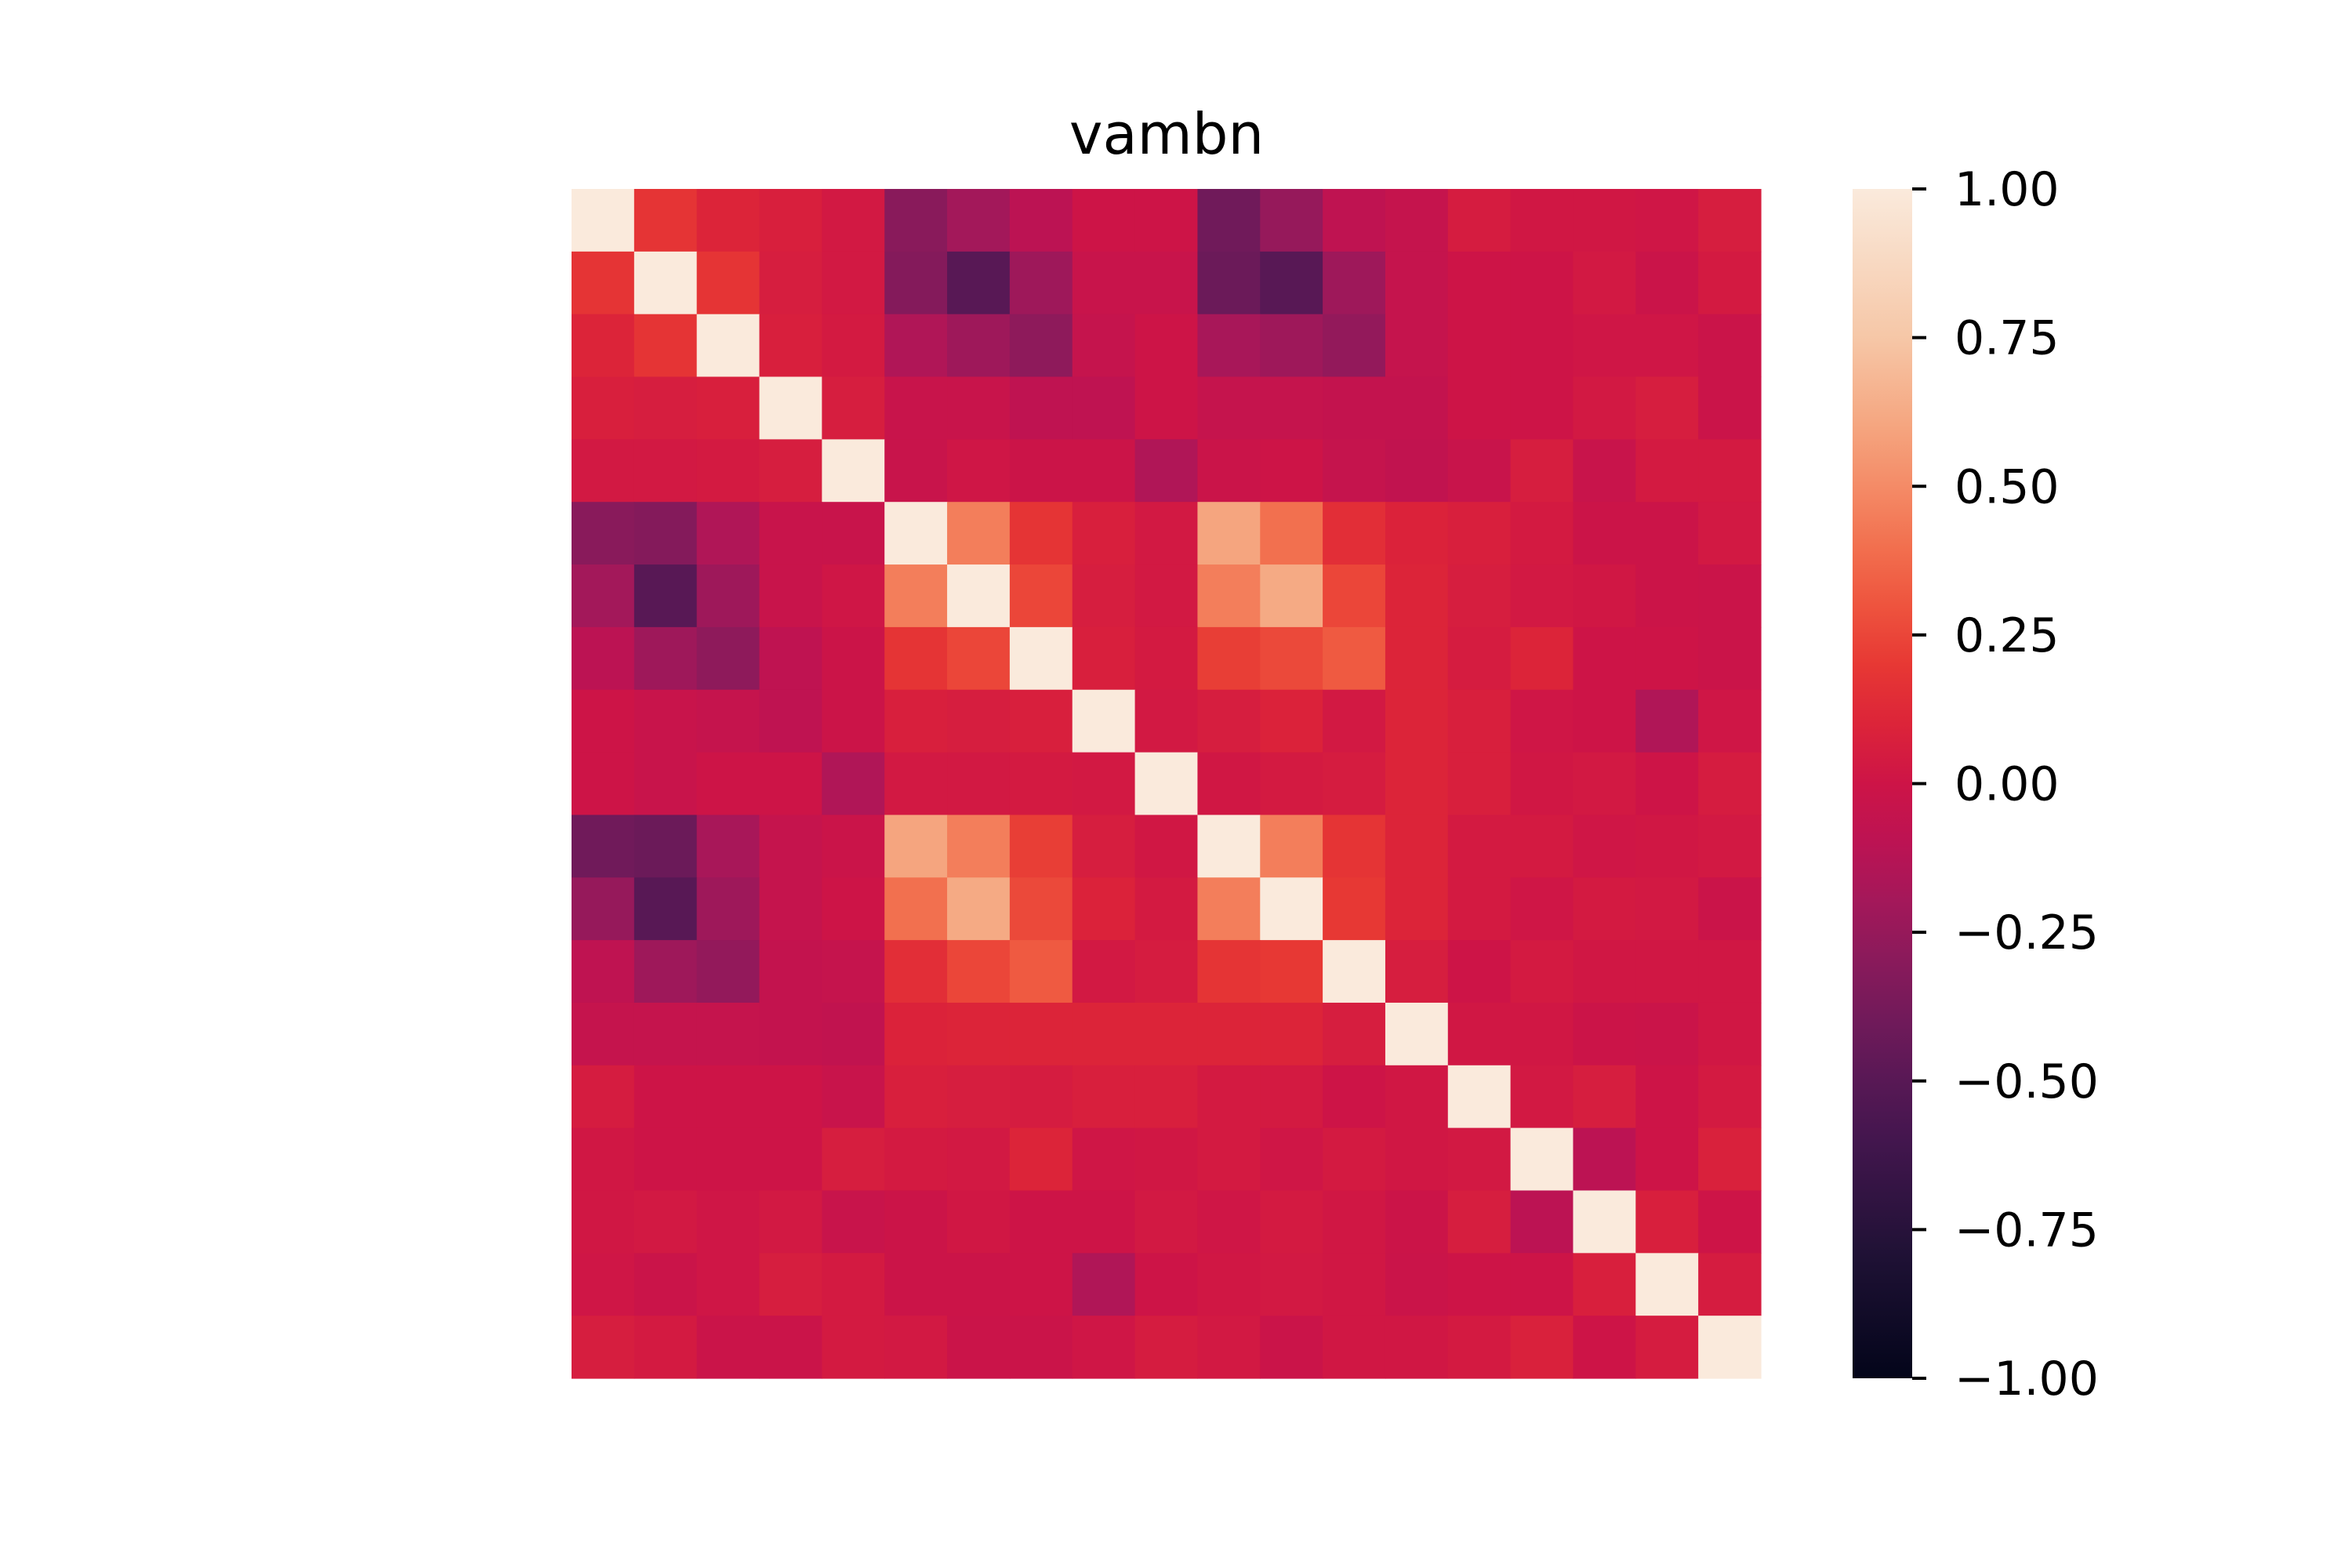 The image size is (2352, 1568). What do you see at coordinates (790, 909) in the screenshot?
I see `heatmap-cell-r11-c3` at bounding box center [790, 909].